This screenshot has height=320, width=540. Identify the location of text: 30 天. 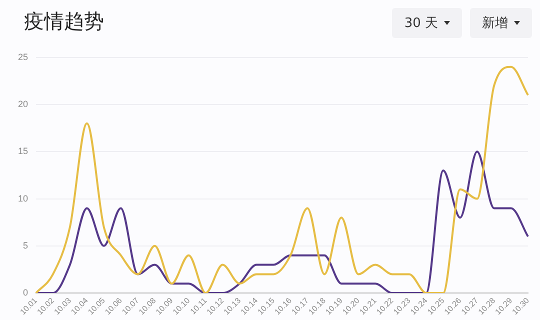
(421, 23).